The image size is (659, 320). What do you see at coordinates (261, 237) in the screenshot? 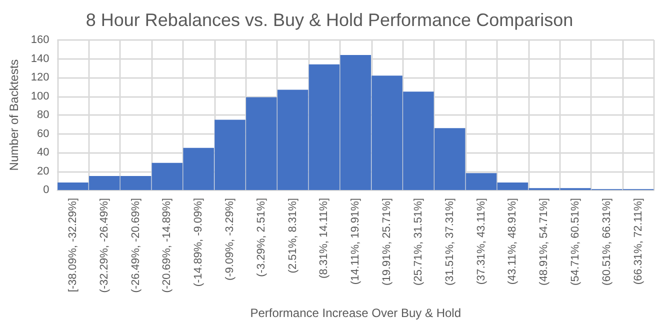
I see `x-tick-label: (-3.29%, 2.51%]` at bounding box center [261, 237].